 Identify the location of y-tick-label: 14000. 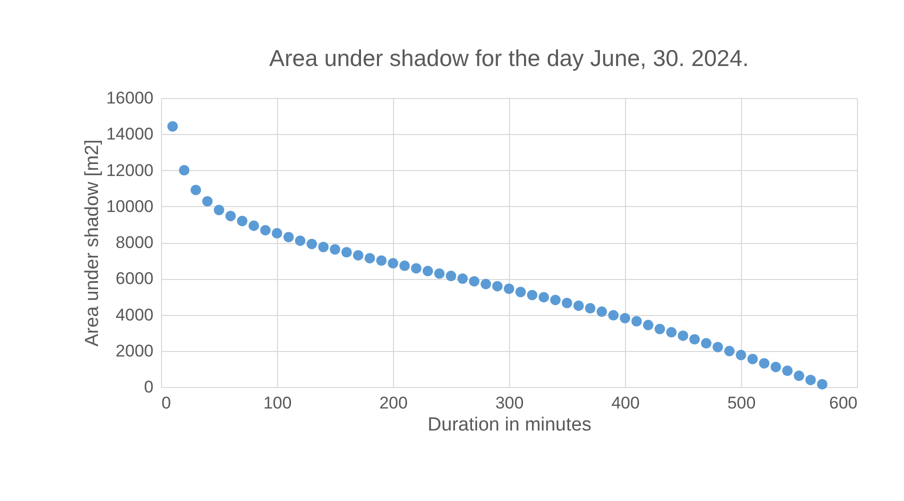
(130, 134).